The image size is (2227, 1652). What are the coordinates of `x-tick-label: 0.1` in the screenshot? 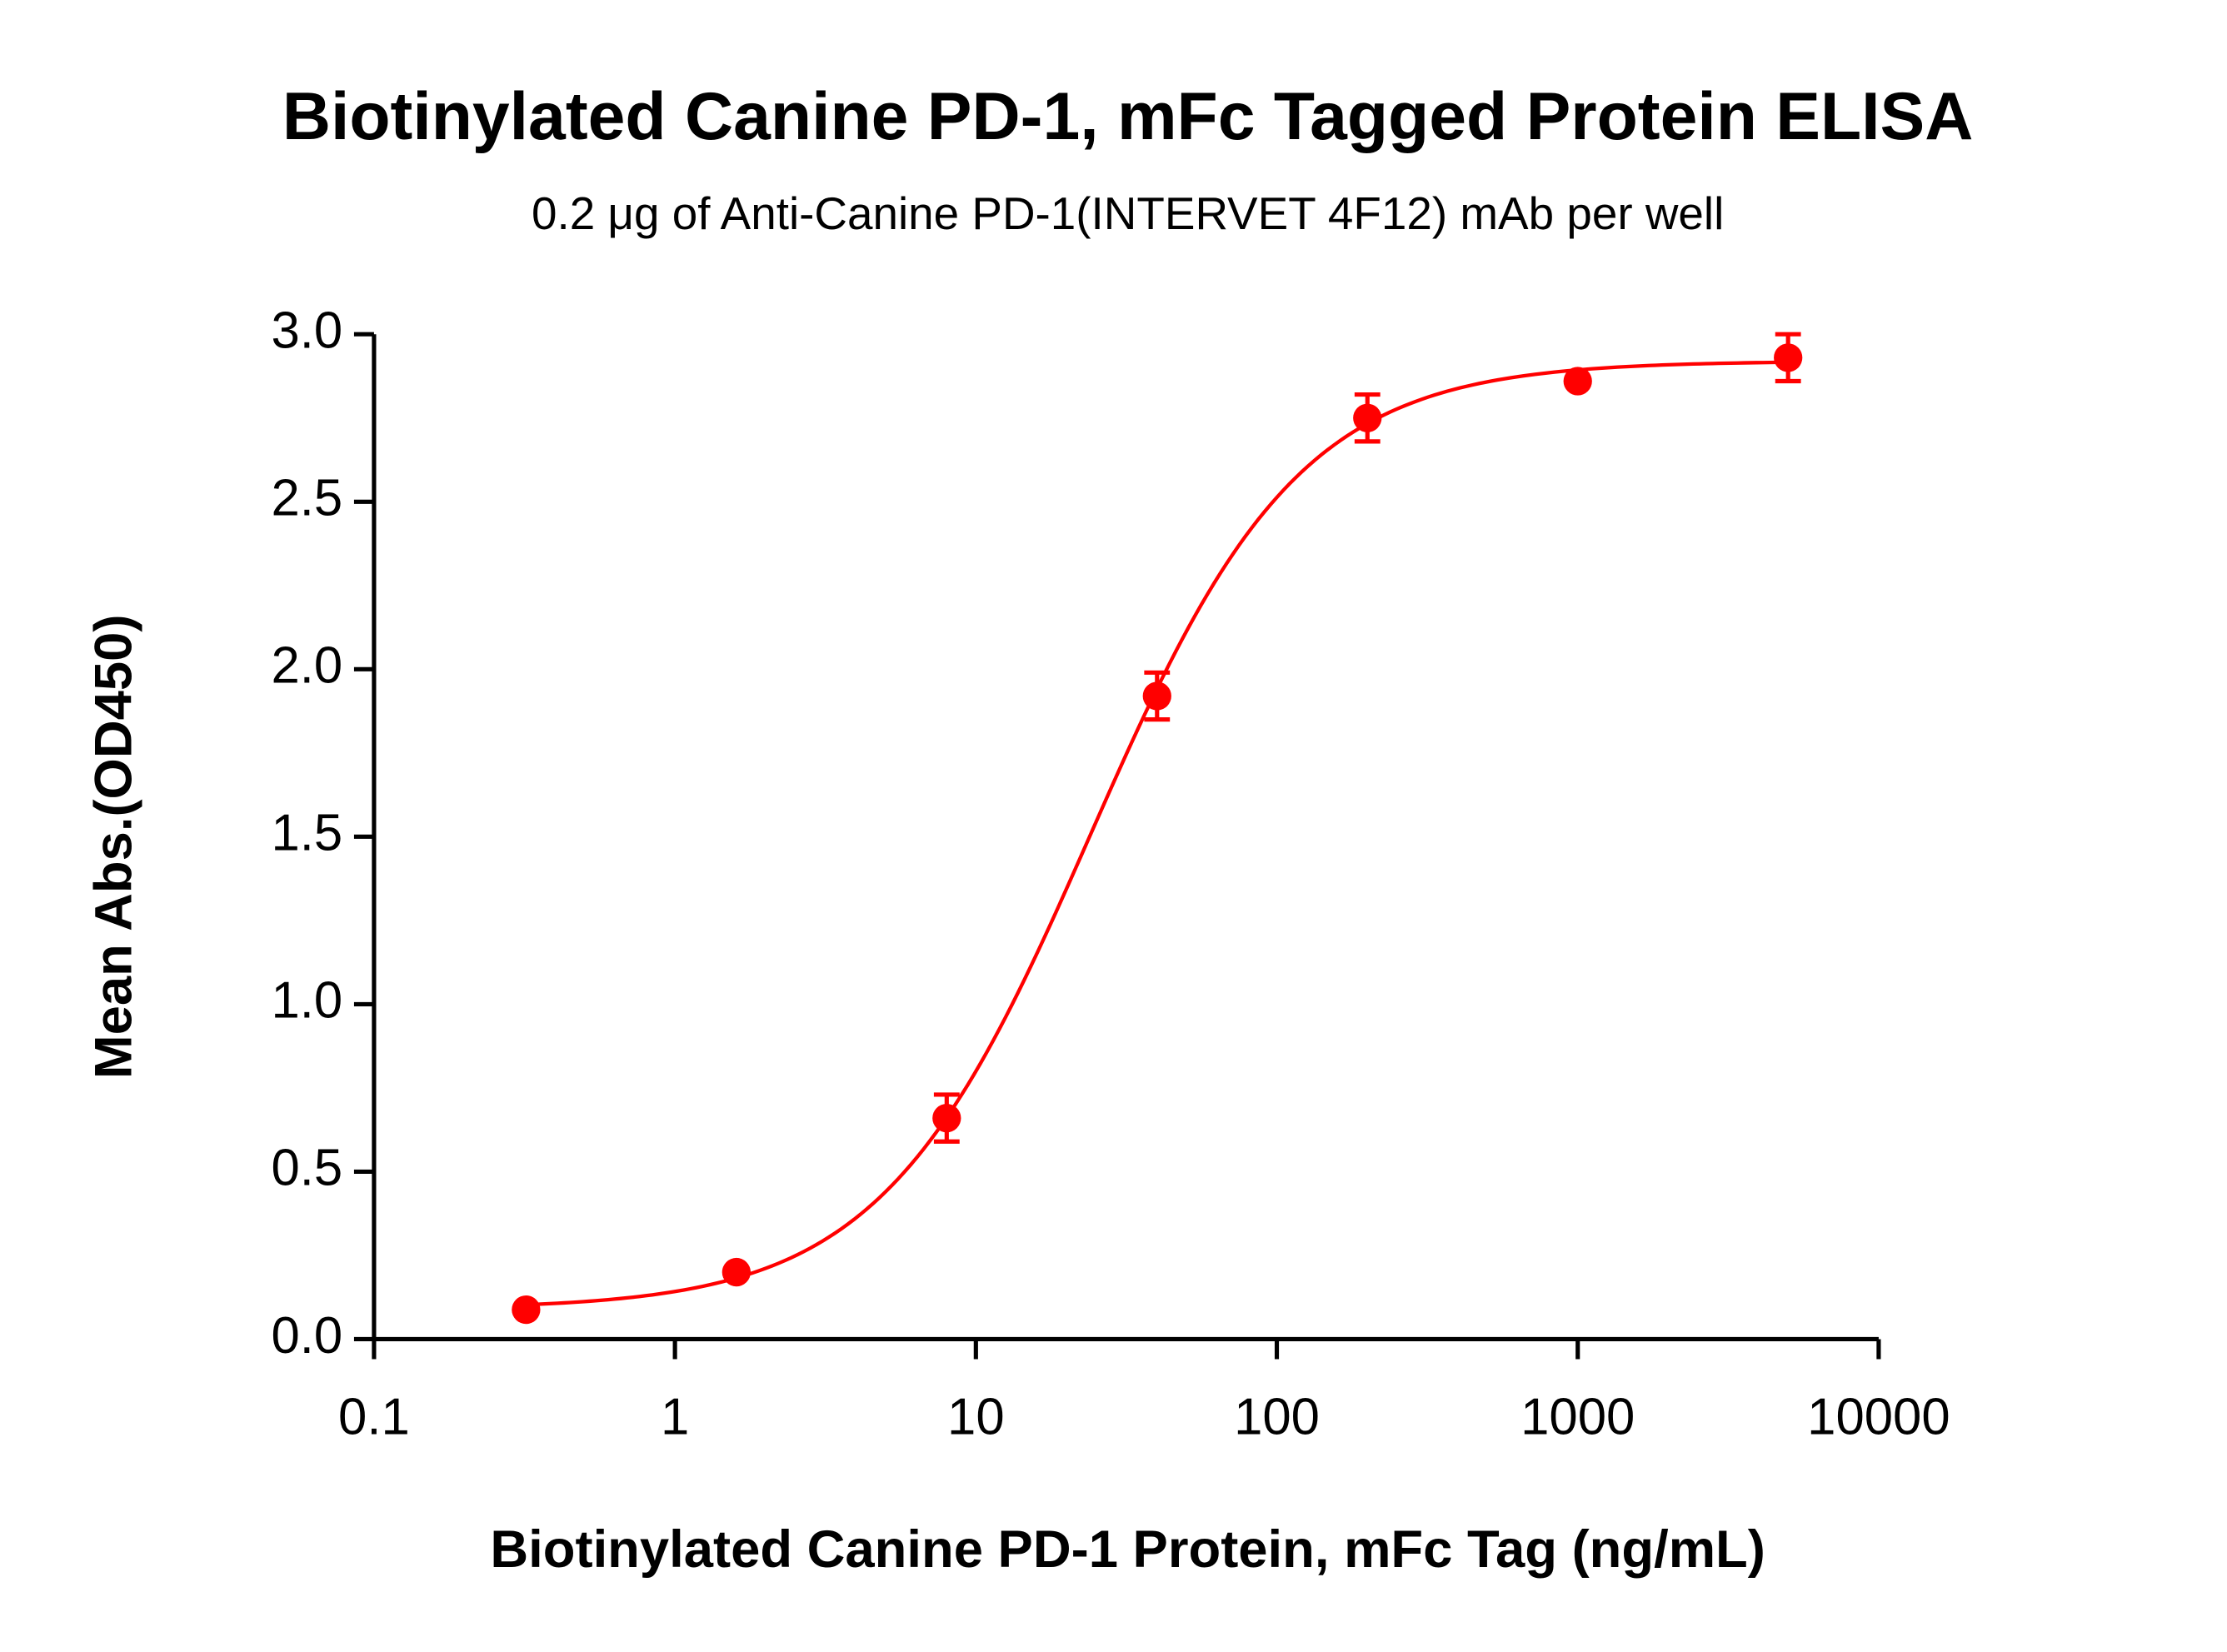 It's located at (374, 1417).